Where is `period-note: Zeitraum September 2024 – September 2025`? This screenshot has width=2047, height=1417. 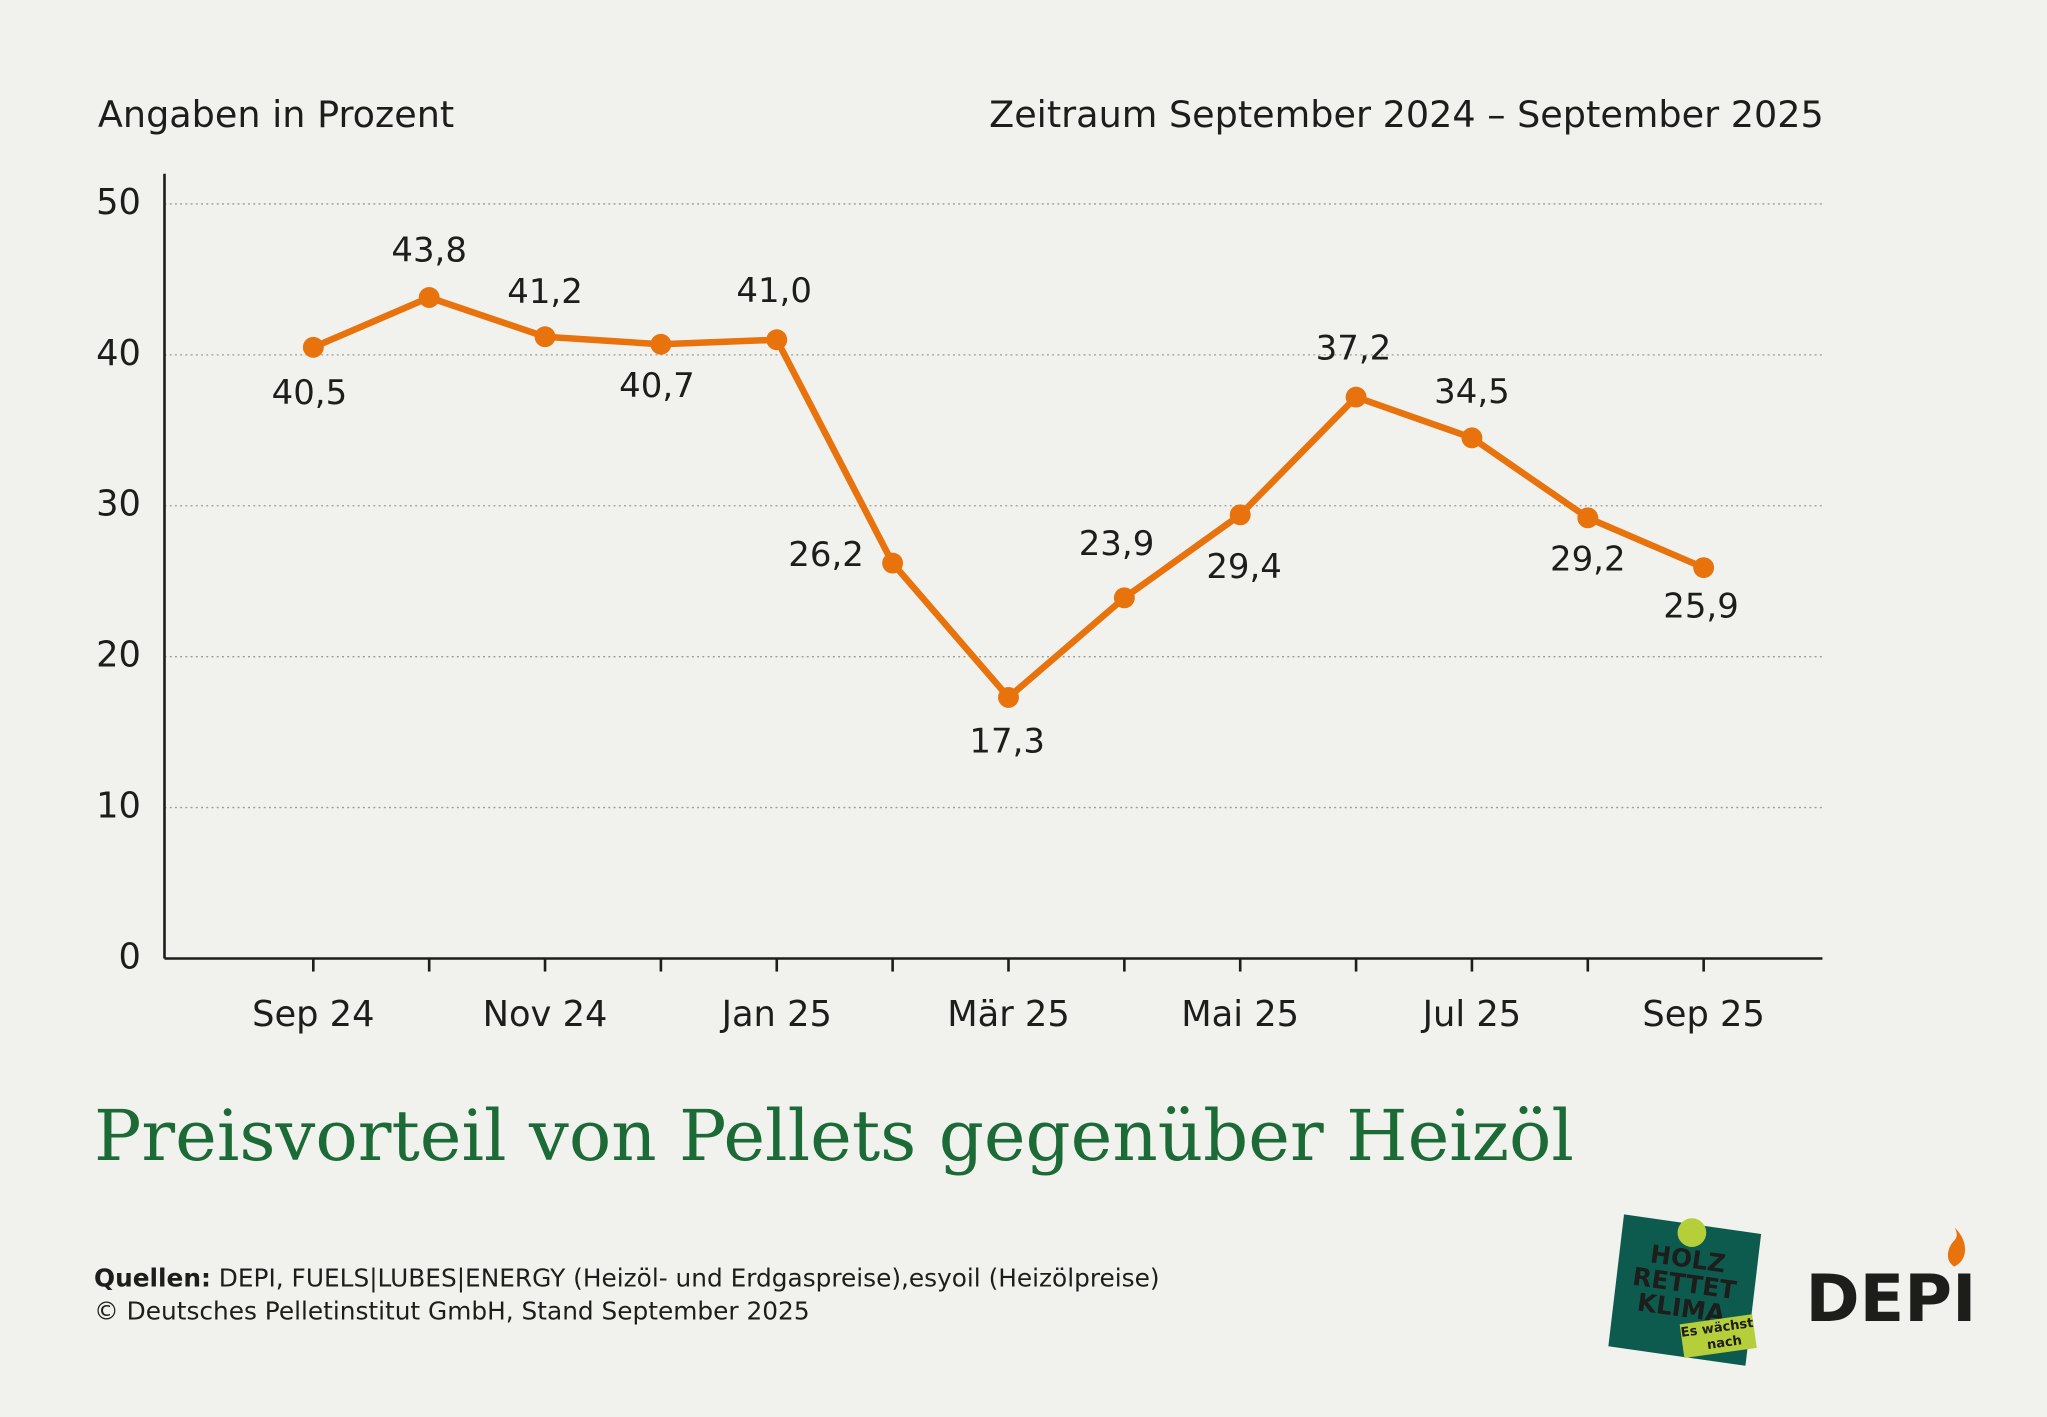 period-note: Zeitraum September 2024 – September 2025 is located at coordinates (1406, 114).